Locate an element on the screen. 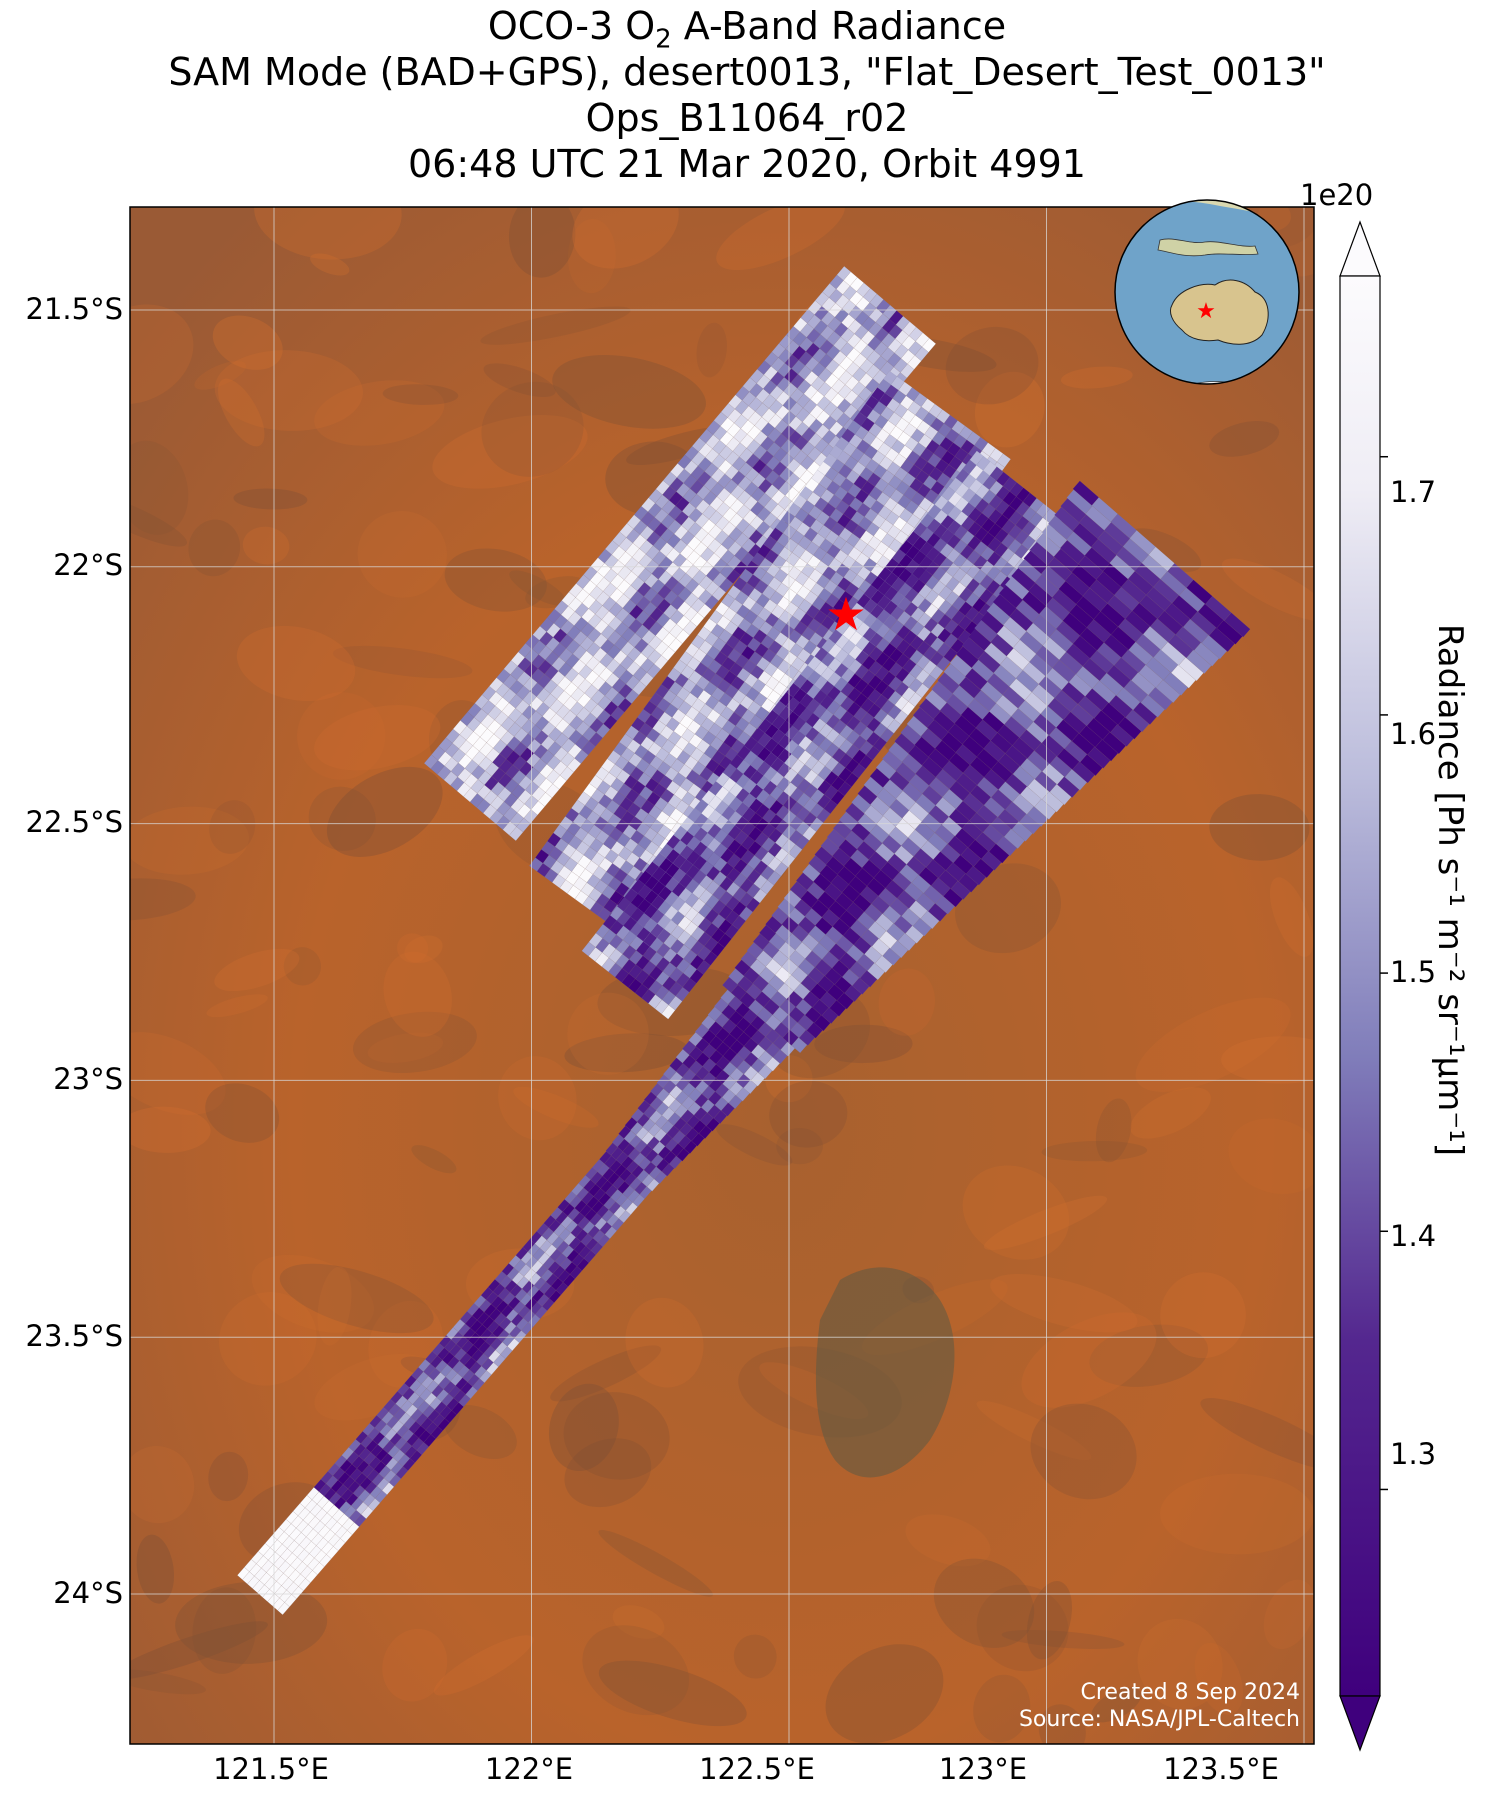 This screenshot has height=1796, width=1494. lon-label-121-5: 121.5°E is located at coordinates (271, 1769).